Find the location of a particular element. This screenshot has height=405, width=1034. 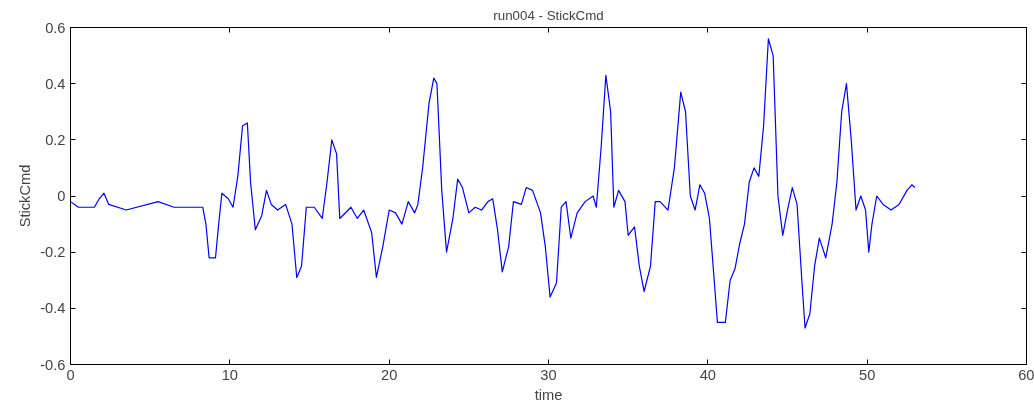

y-tick-label: 0 is located at coordinates (61, 196).